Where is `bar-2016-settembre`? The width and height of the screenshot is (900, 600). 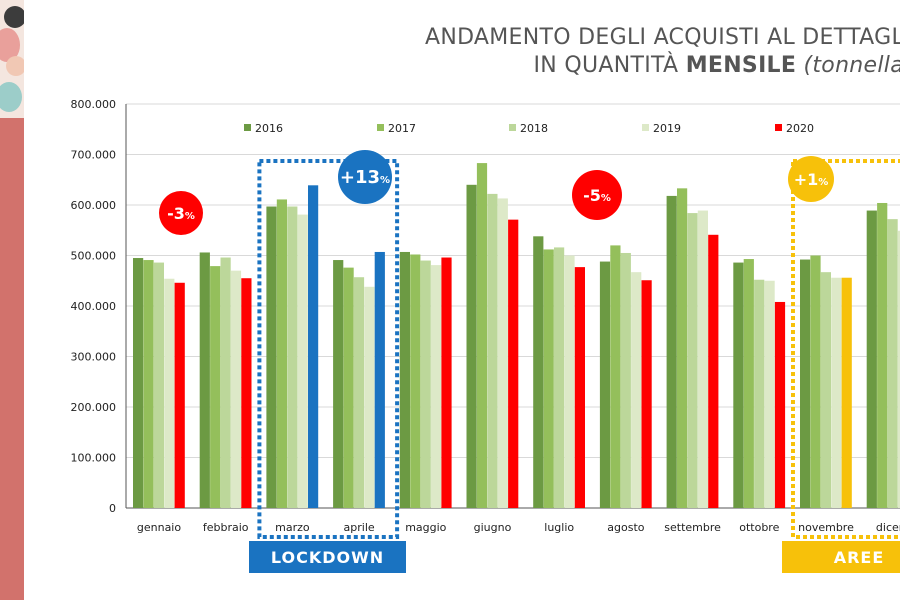
bar-2016-settembre is located at coordinates (671, 351).